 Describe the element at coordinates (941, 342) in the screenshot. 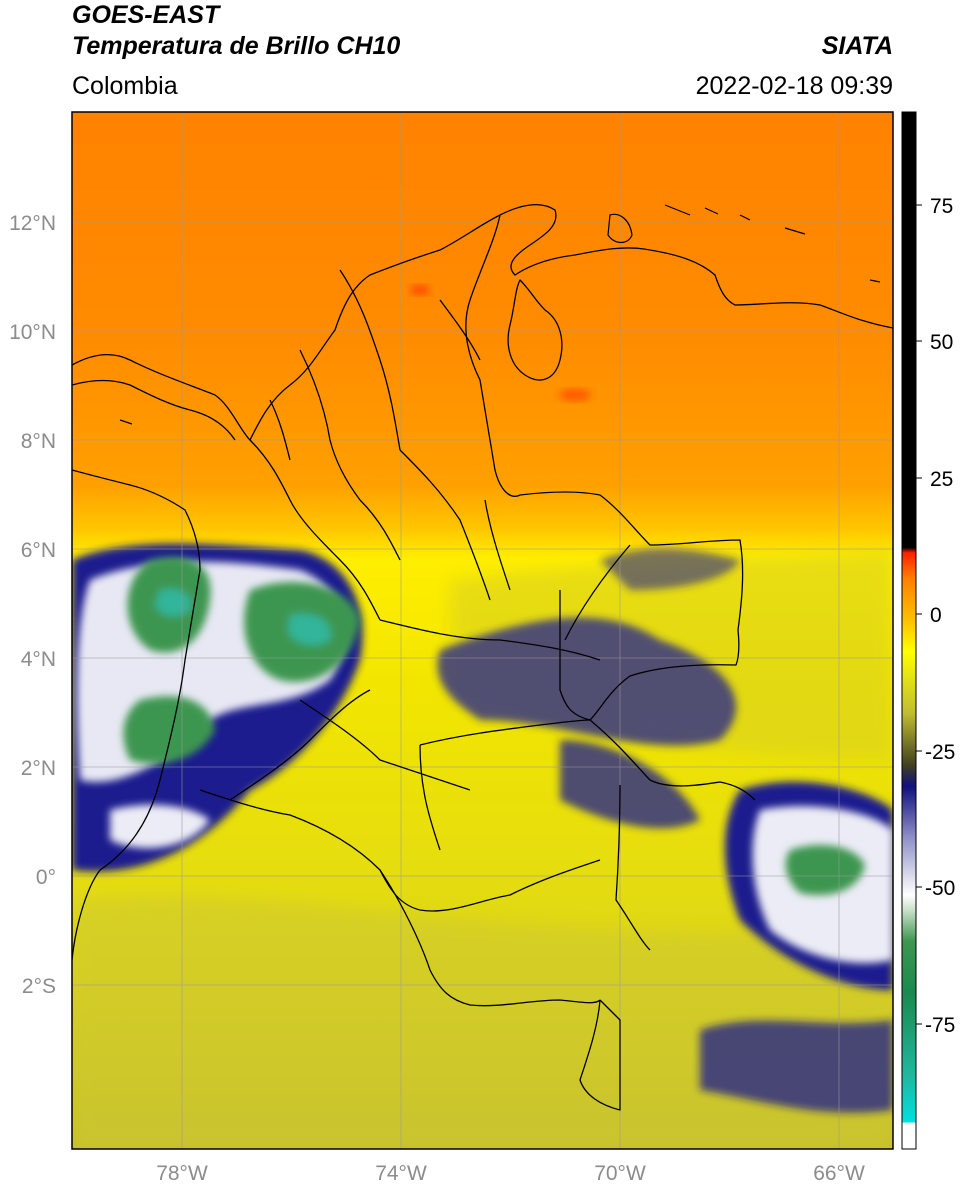

I see `colorbar-tick-label: 50` at that location.